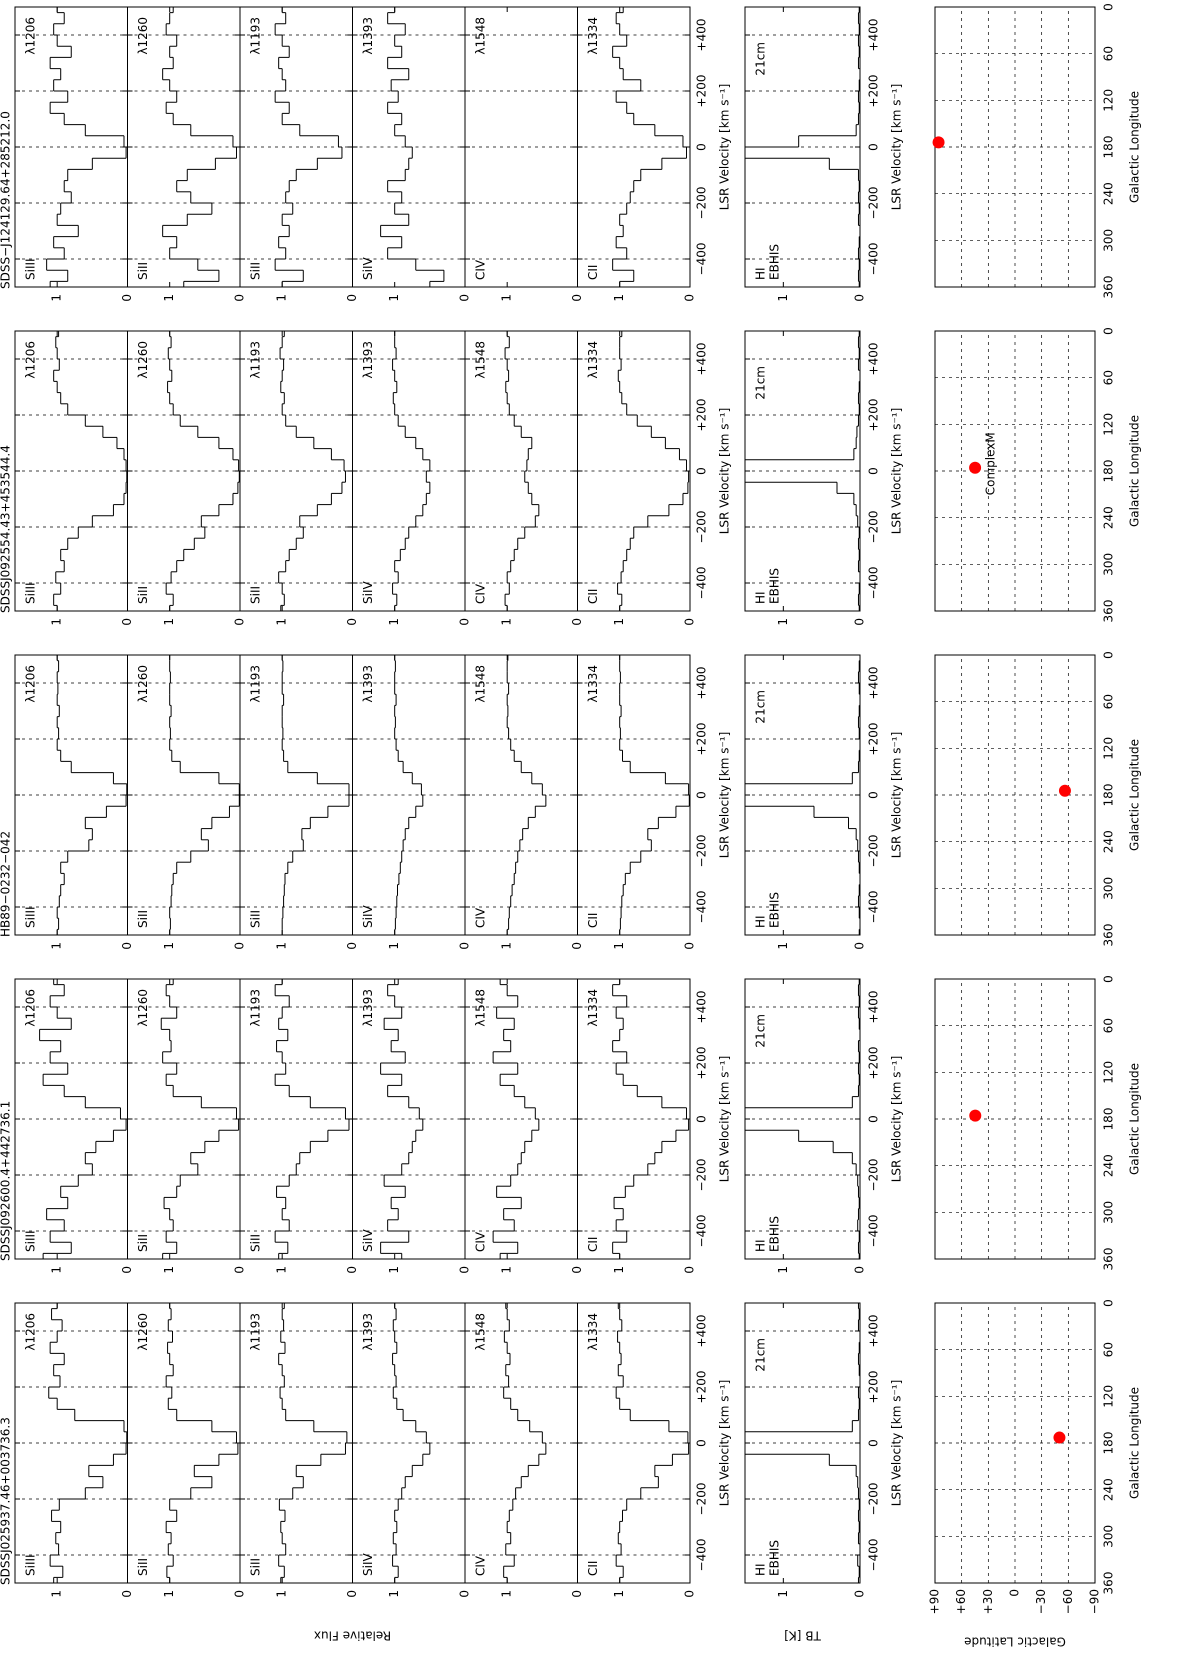 This screenshot has width=1200, height=1655. Describe the element at coordinates (352, 1636) in the screenshot. I see `y-axis-label: Relative Flux` at that location.